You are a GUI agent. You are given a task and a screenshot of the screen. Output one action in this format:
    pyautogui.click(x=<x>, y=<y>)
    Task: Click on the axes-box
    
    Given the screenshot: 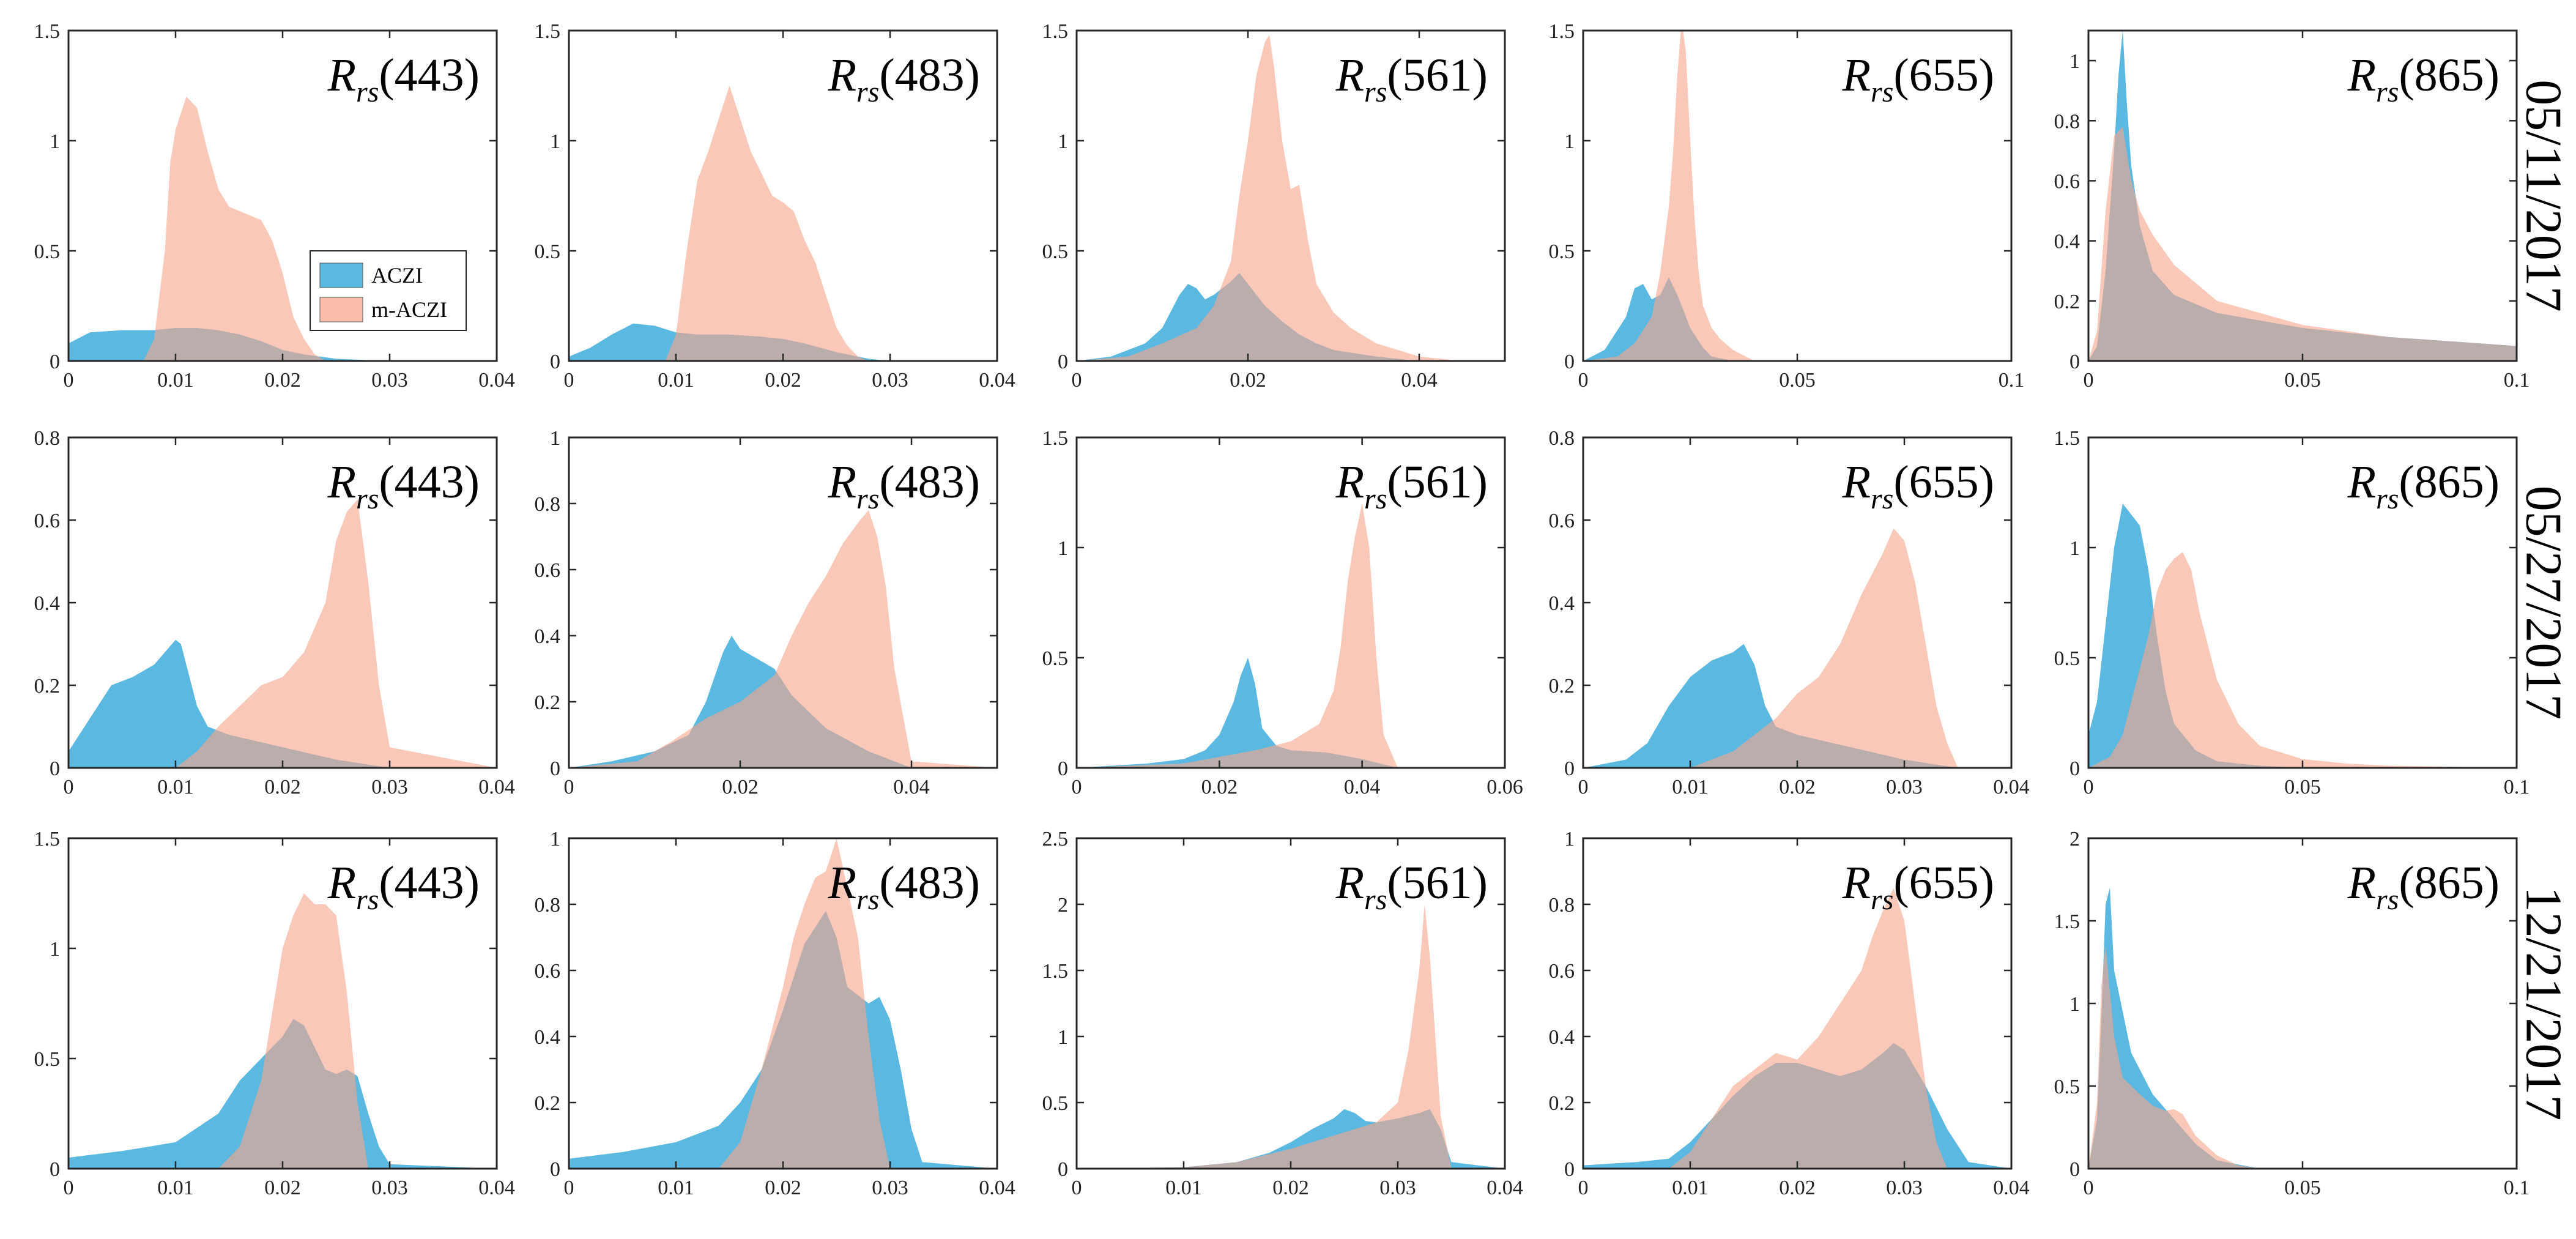 What is the action you would take?
    pyautogui.click(x=1290, y=602)
    